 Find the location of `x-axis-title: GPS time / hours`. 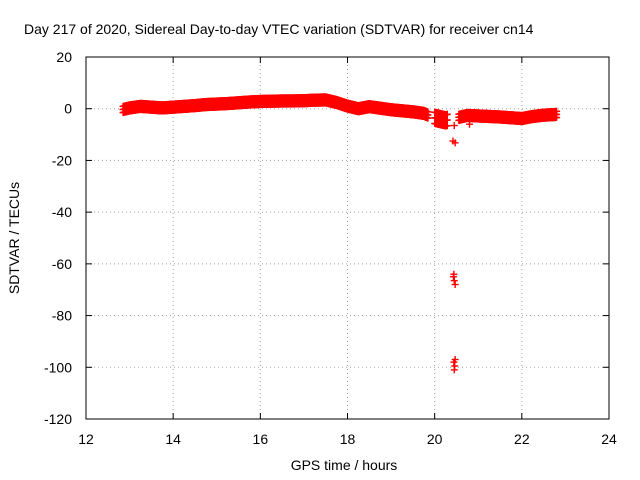

x-axis-title: GPS time / hours is located at coordinates (344, 465).